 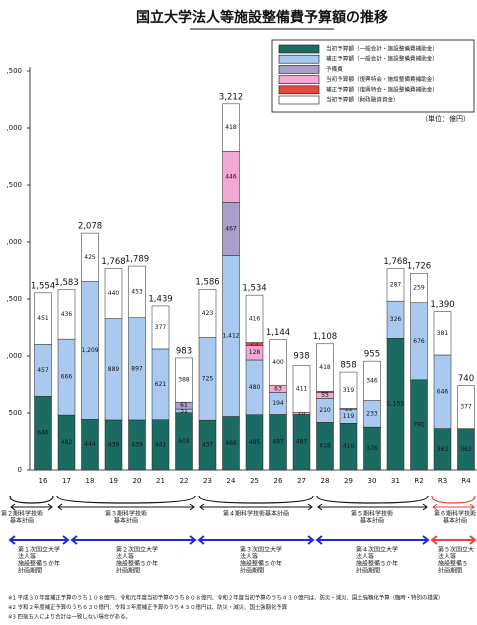 I want to click on segment-label: 377, so click(x=466, y=407).